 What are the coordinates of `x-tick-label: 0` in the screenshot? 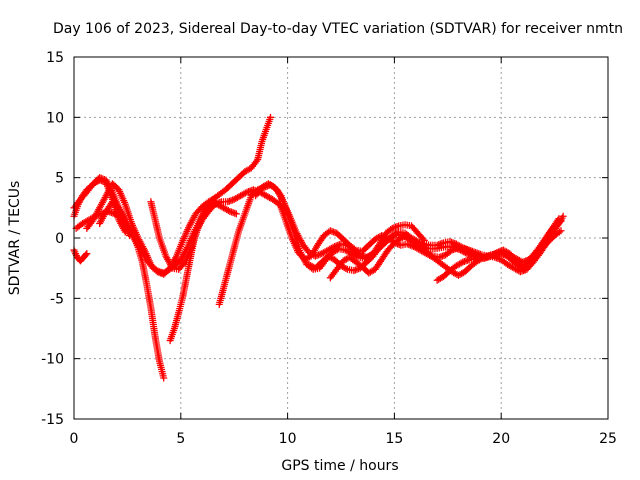 It's located at (74, 439).